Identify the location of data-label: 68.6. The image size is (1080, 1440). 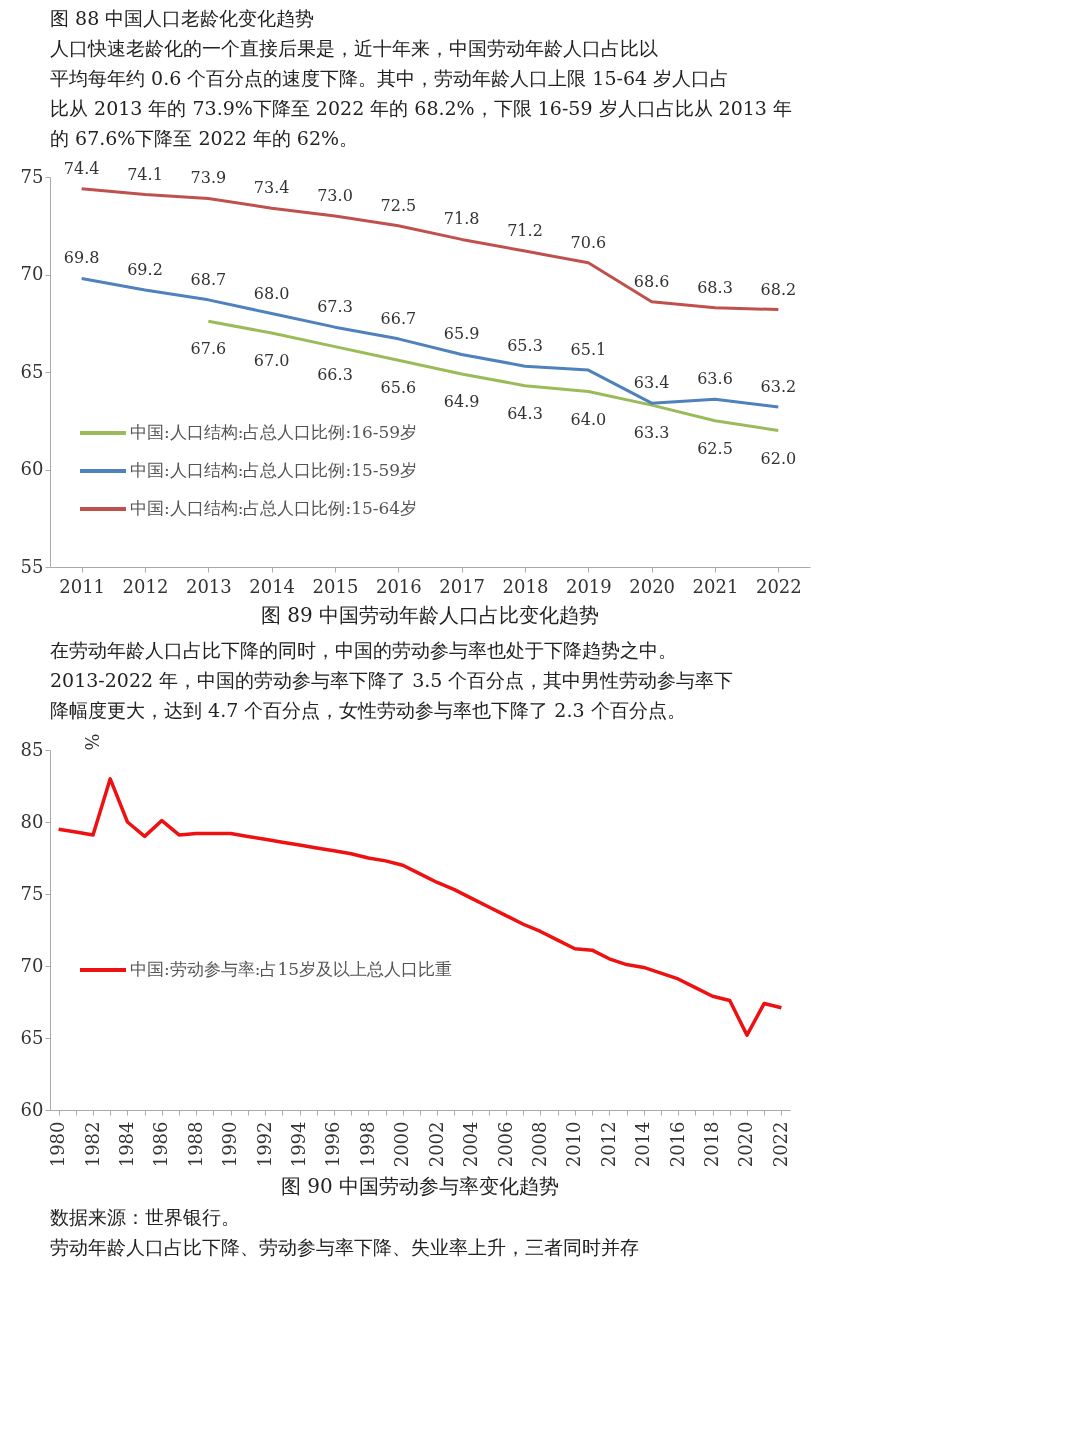
(651, 281).